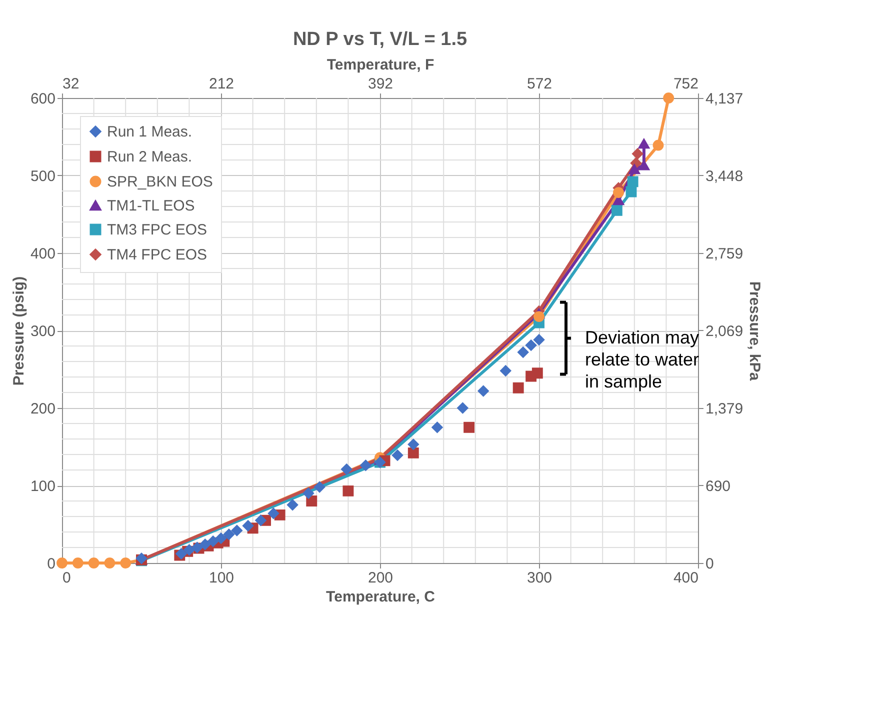  Describe the element at coordinates (43, 254) in the screenshot. I see `y-tick-label: 400` at that location.